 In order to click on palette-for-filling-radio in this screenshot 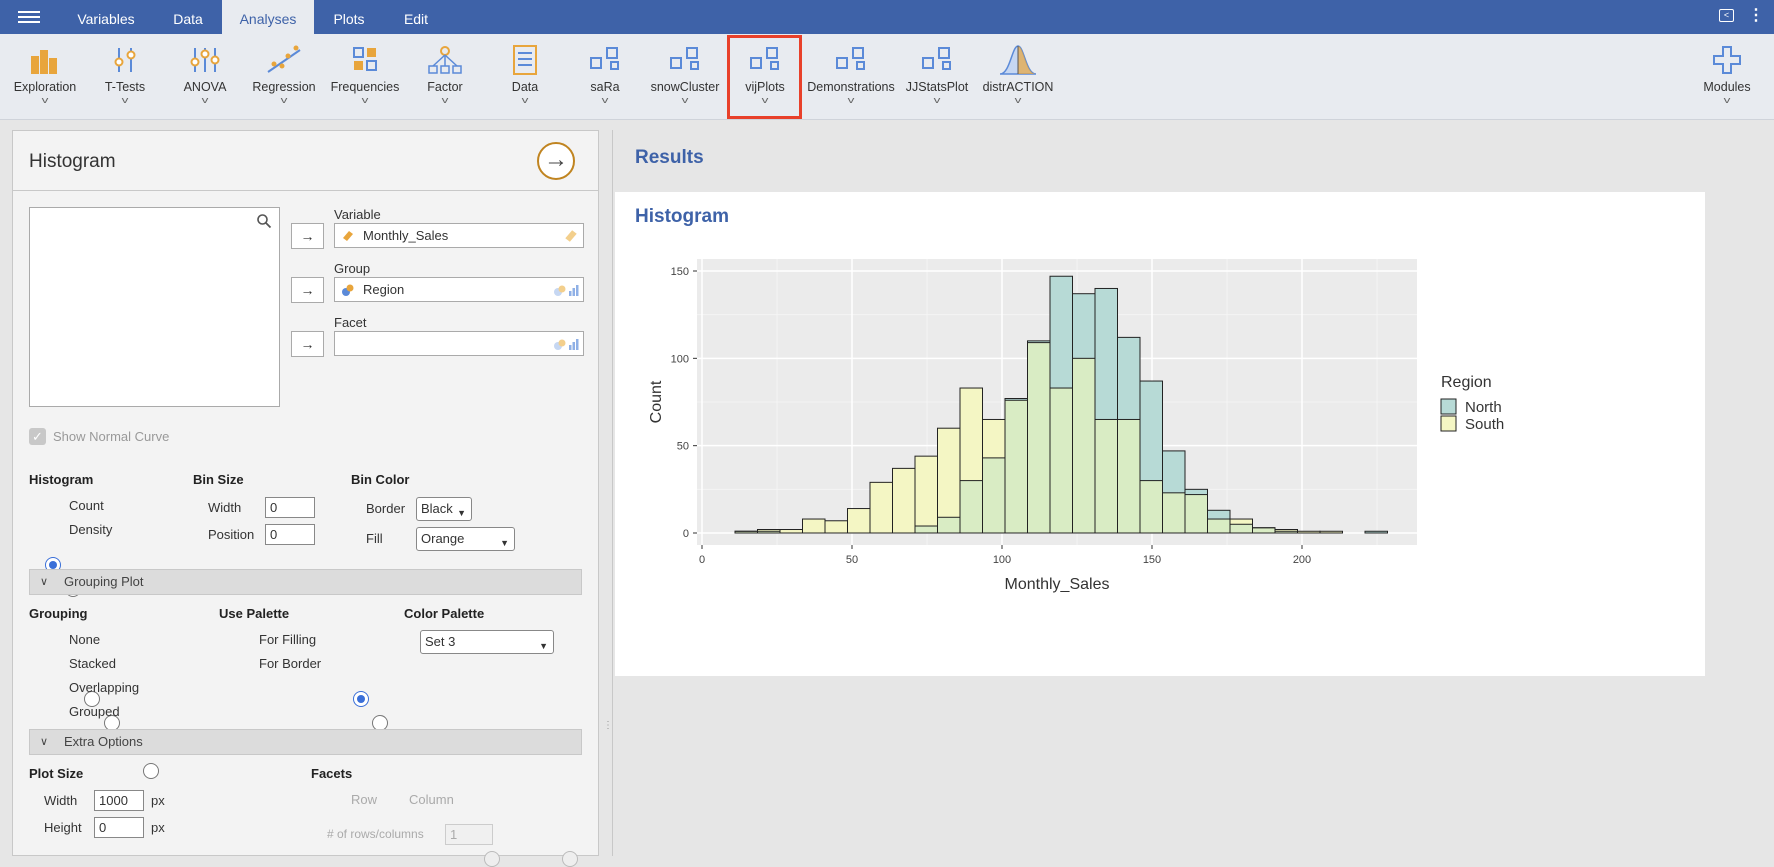, I will do `click(361, 699)`.